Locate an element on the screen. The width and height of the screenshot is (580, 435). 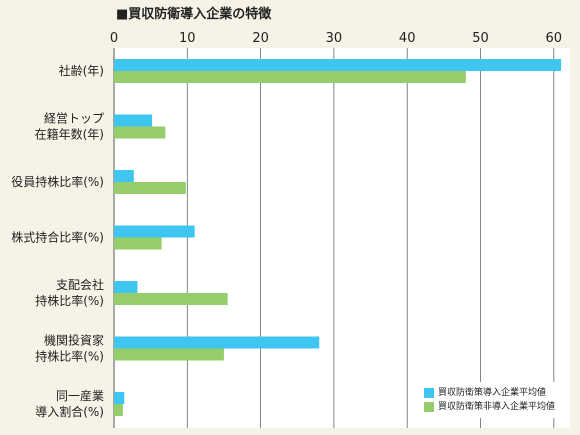
x-tick-label: 20 is located at coordinates (260, 38).